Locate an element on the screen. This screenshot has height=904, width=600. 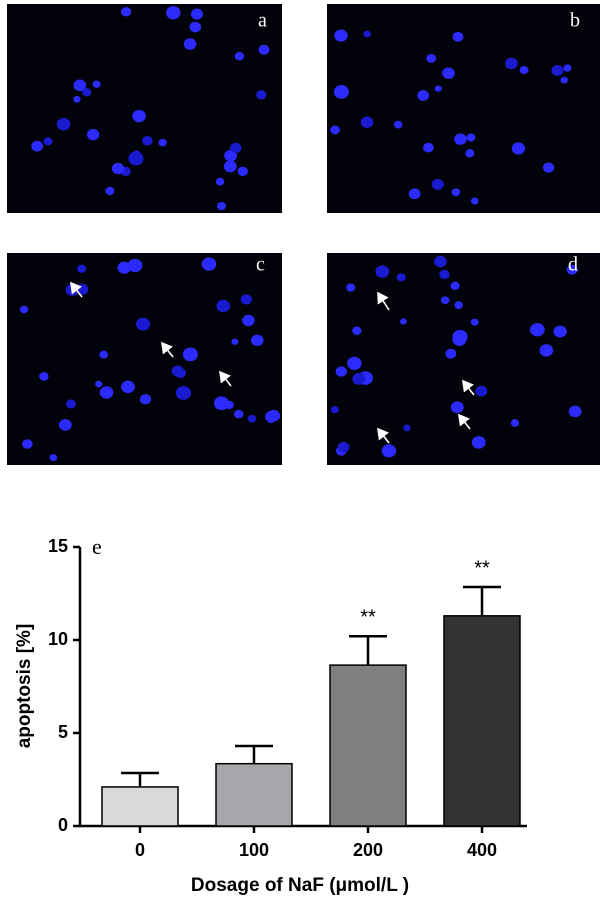
x-tick-label: 400 is located at coordinates (482, 850).